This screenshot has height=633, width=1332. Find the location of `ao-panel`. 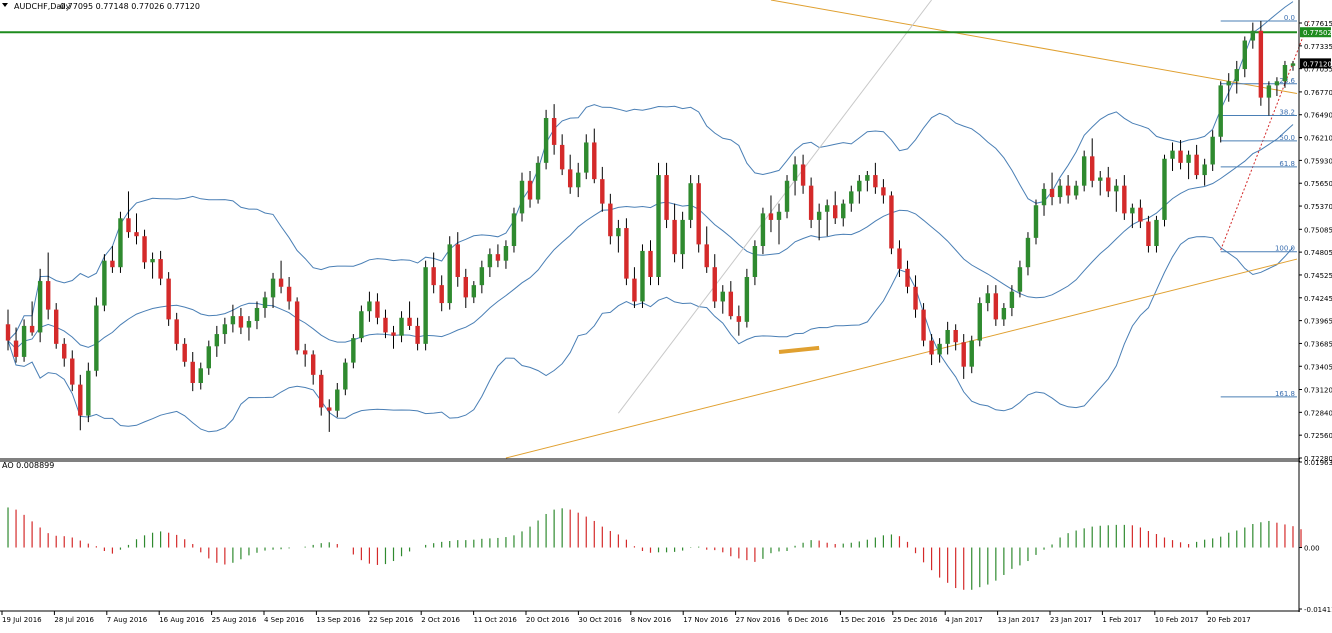

ao-panel is located at coordinates (654, 548).